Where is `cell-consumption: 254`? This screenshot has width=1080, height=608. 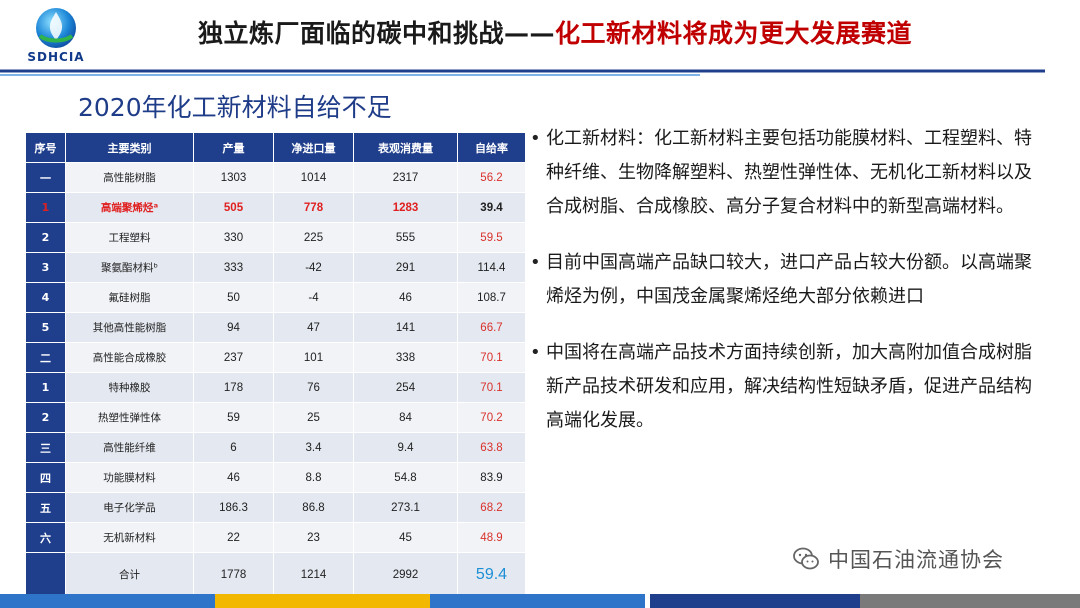
cell-consumption: 254 is located at coordinates (405, 387).